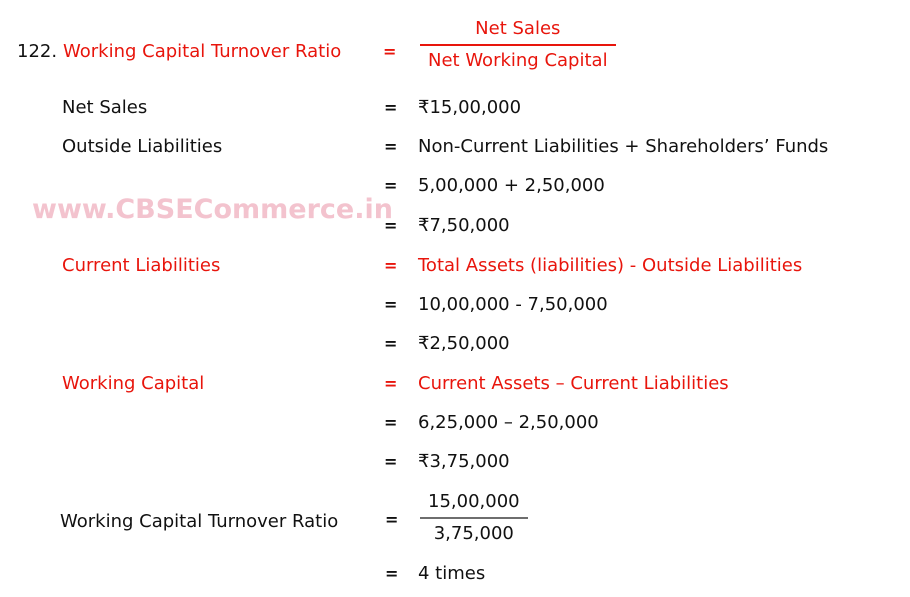 The width and height of the screenshot is (910, 597). What do you see at coordinates (513, 304) in the screenshot?
I see `calc-row-value: 10,00,000 - 7,50,000` at bounding box center [513, 304].